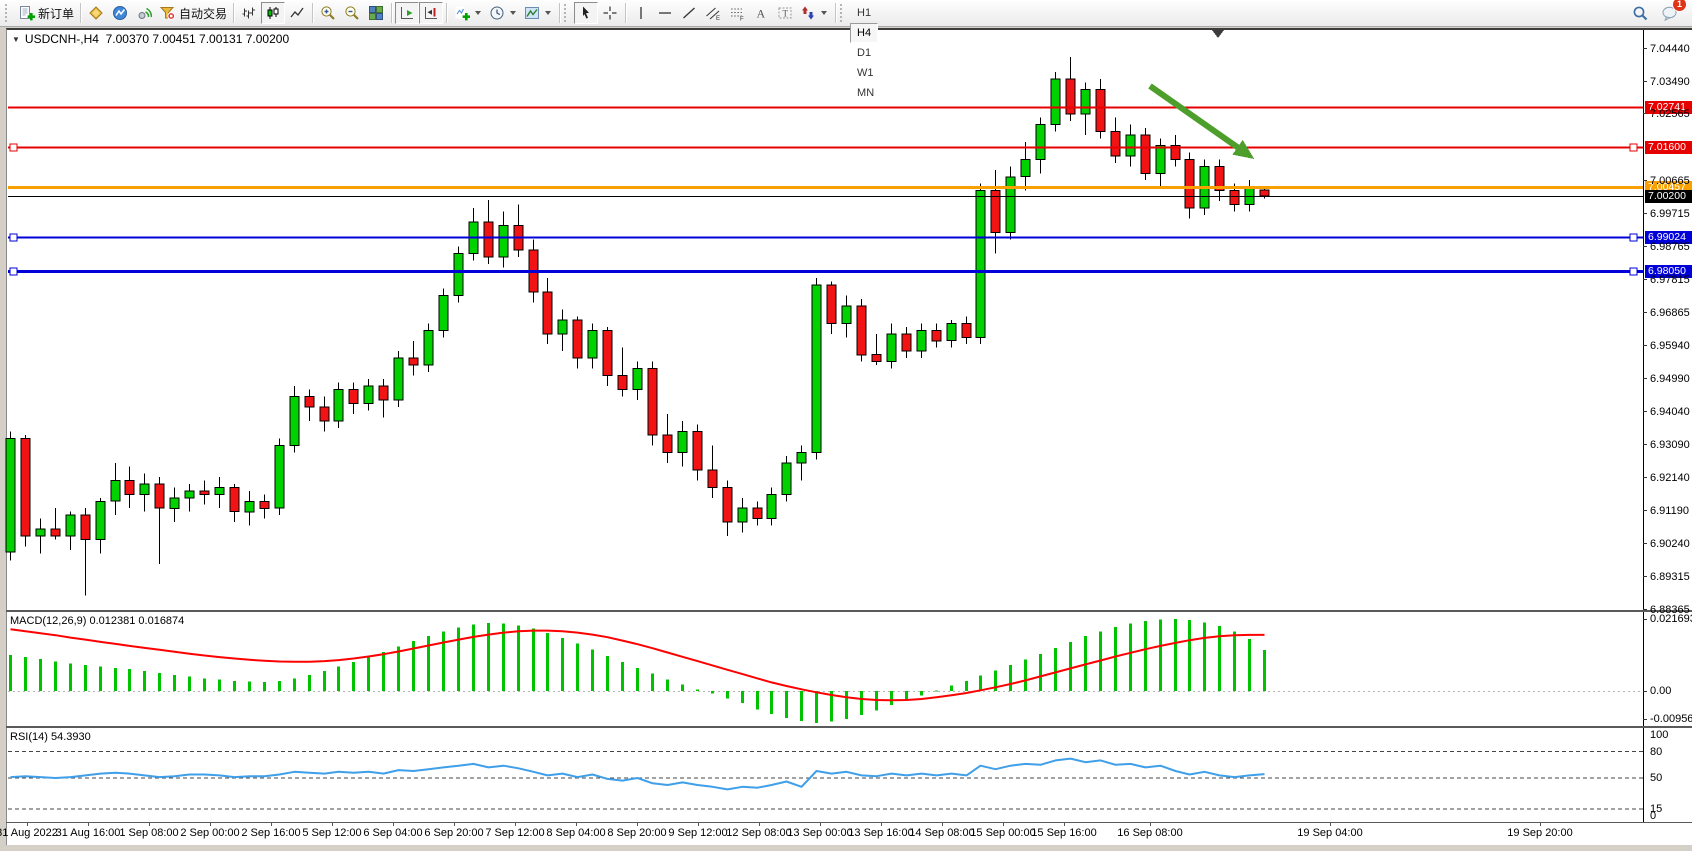 The image size is (1692, 851). I want to click on bar-chart-icon, so click(249, 13).